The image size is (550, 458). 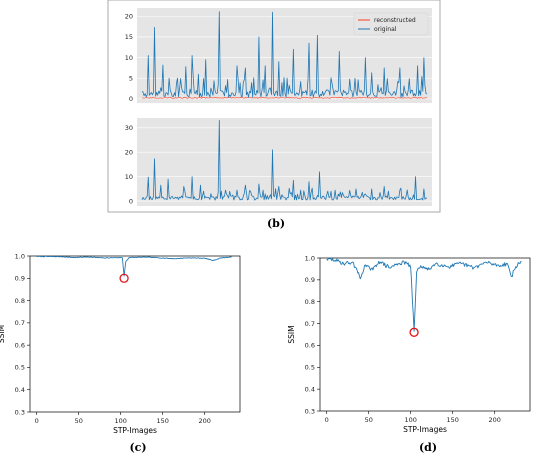 I want to click on plot-background, so click(x=284, y=162).